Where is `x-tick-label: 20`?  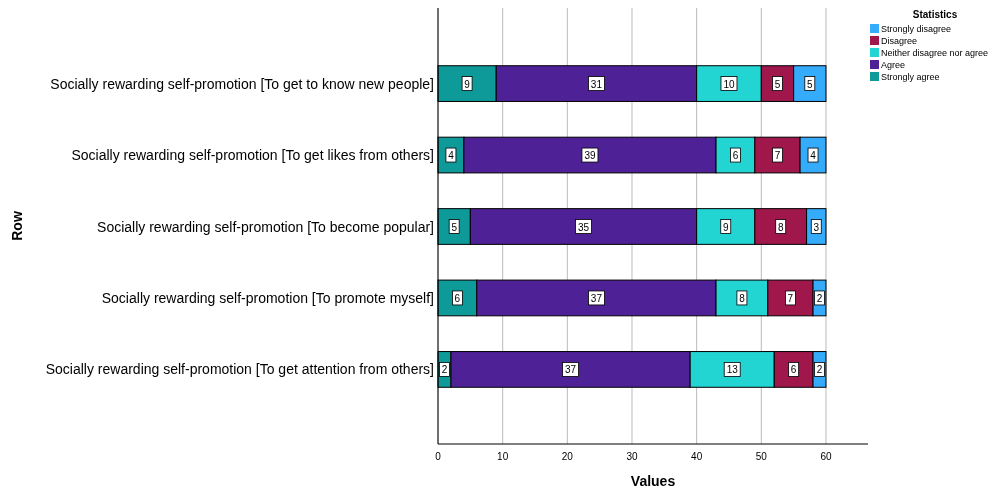 x-tick-label: 20 is located at coordinates (567, 456).